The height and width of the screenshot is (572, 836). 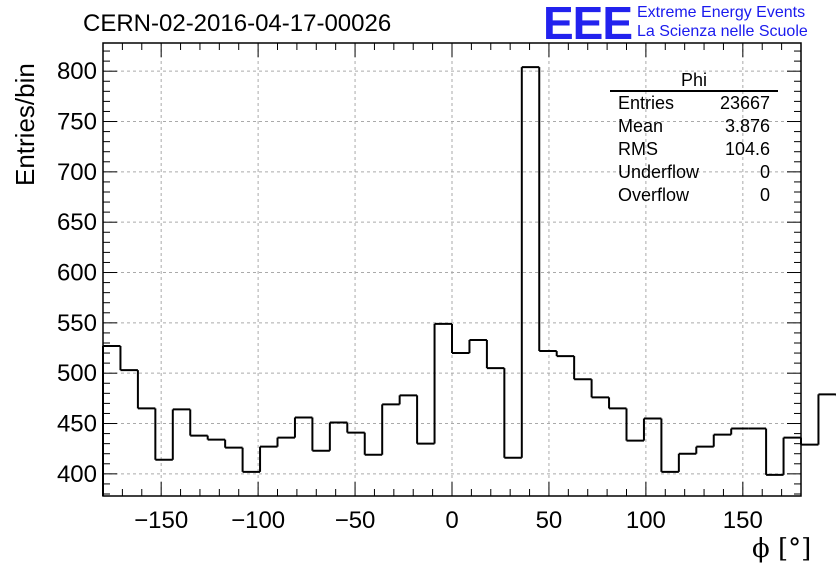 I want to click on y-tick-label: 650, so click(x=77, y=222).